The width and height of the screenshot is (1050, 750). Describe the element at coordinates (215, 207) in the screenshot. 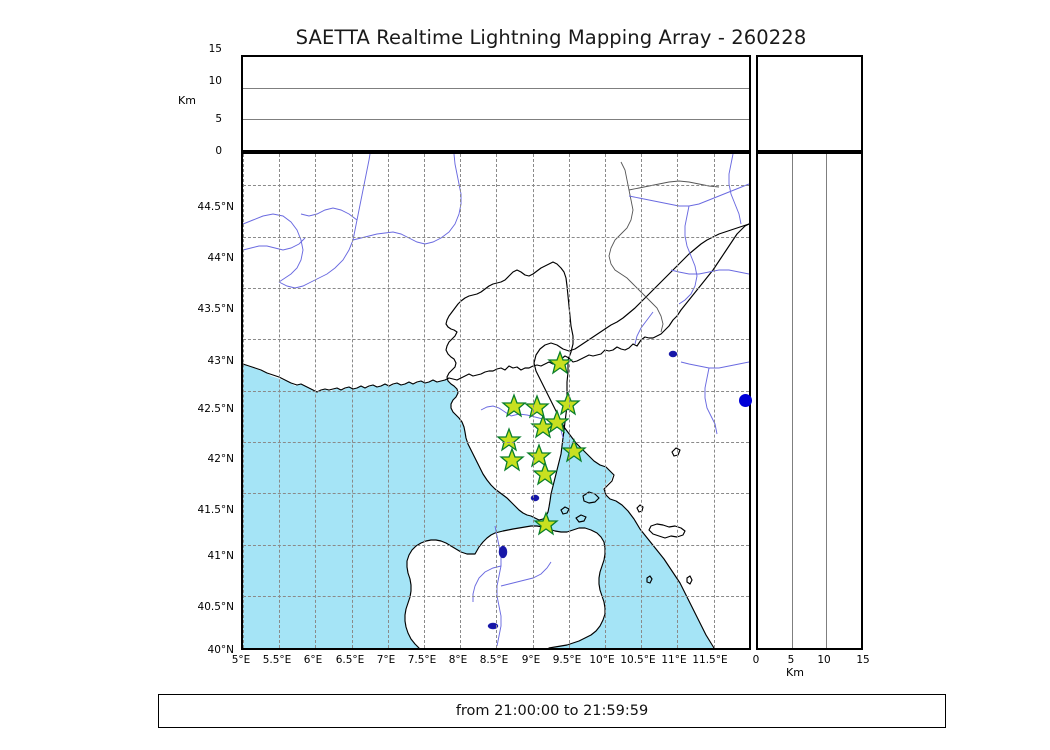

I see `tick-lat-44.5: 44.5°N` at that location.